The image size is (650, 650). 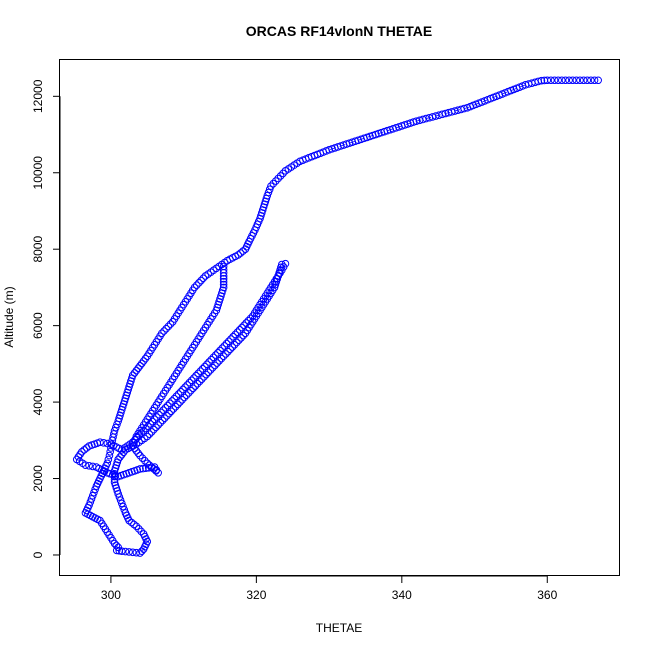 What do you see at coordinates (38, 325) in the screenshot?
I see `y-tick-label: 6000` at bounding box center [38, 325].